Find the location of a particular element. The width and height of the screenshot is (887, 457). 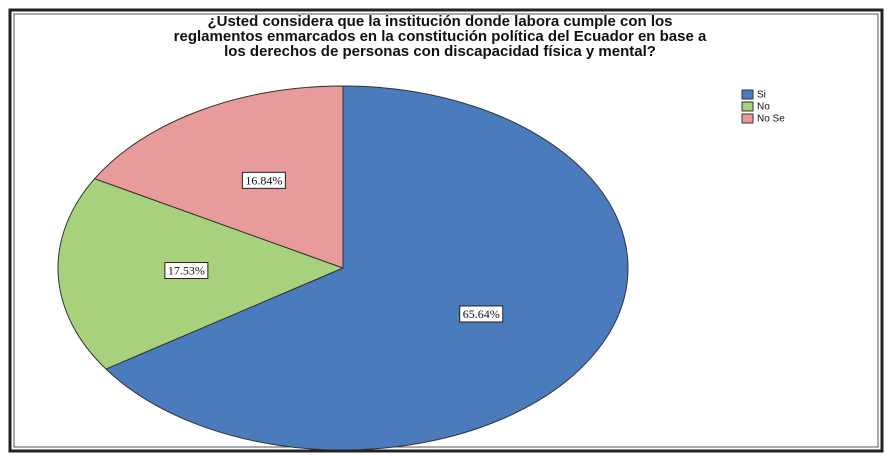

value-label: 16.84% is located at coordinates (263, 180).